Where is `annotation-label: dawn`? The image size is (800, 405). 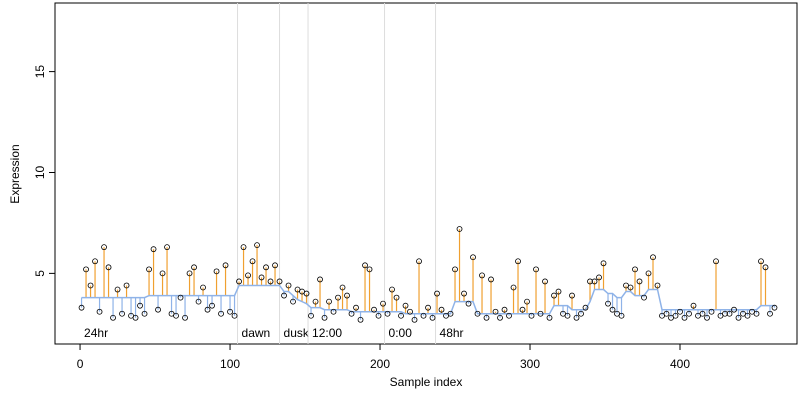 annotation-label: dawn is located at coordinates (256, 333).